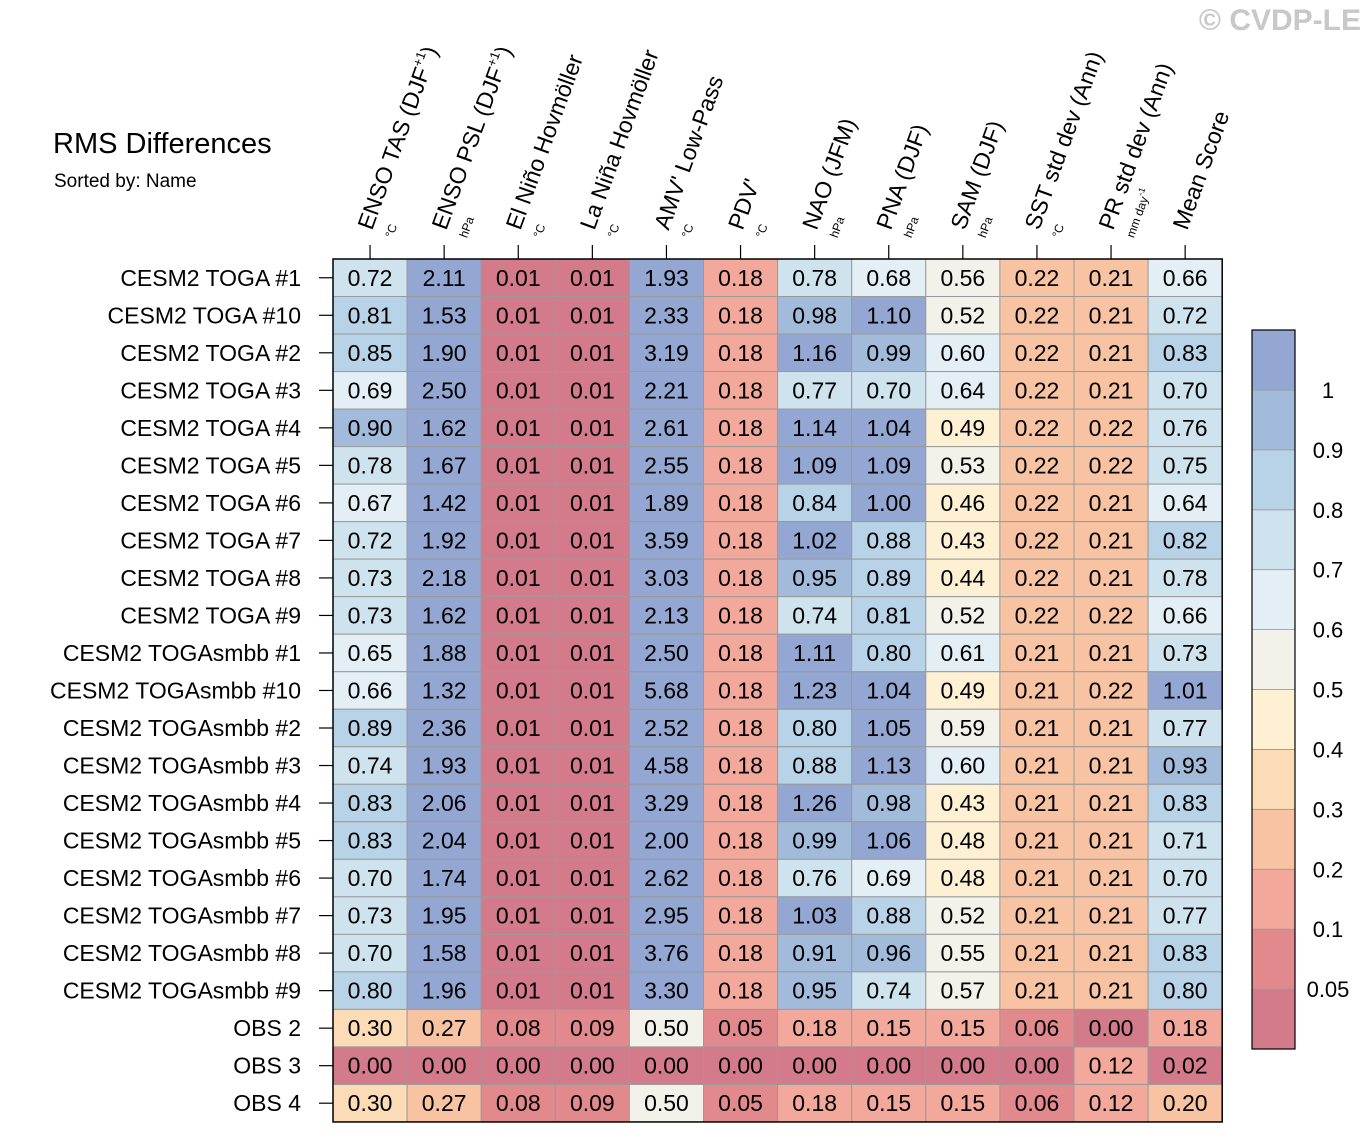 Image resolution: width=1371 pixels, height=1142 pixels. I want to click on colorbar-border, so click(1273, 689).